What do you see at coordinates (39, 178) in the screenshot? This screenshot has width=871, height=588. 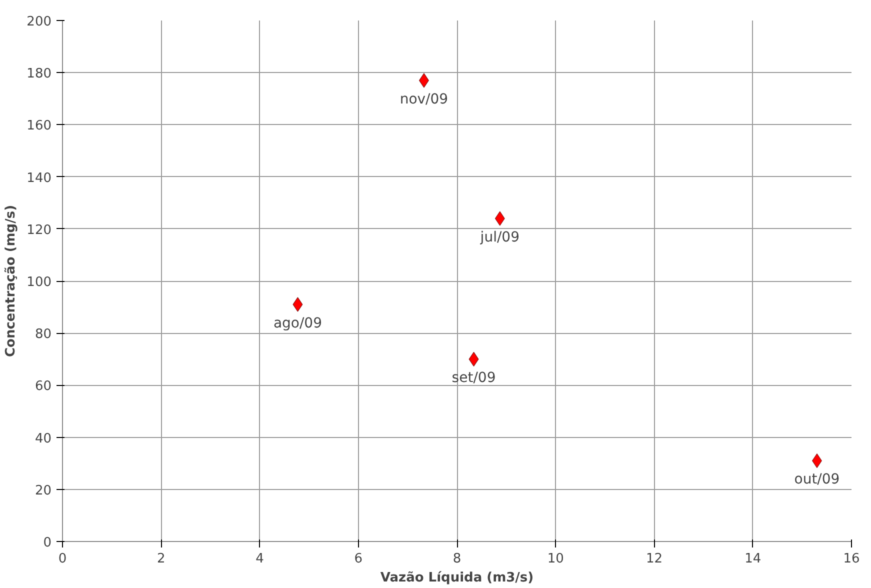 I see `y-tick-label: 140` at bounding box center [39, 178].